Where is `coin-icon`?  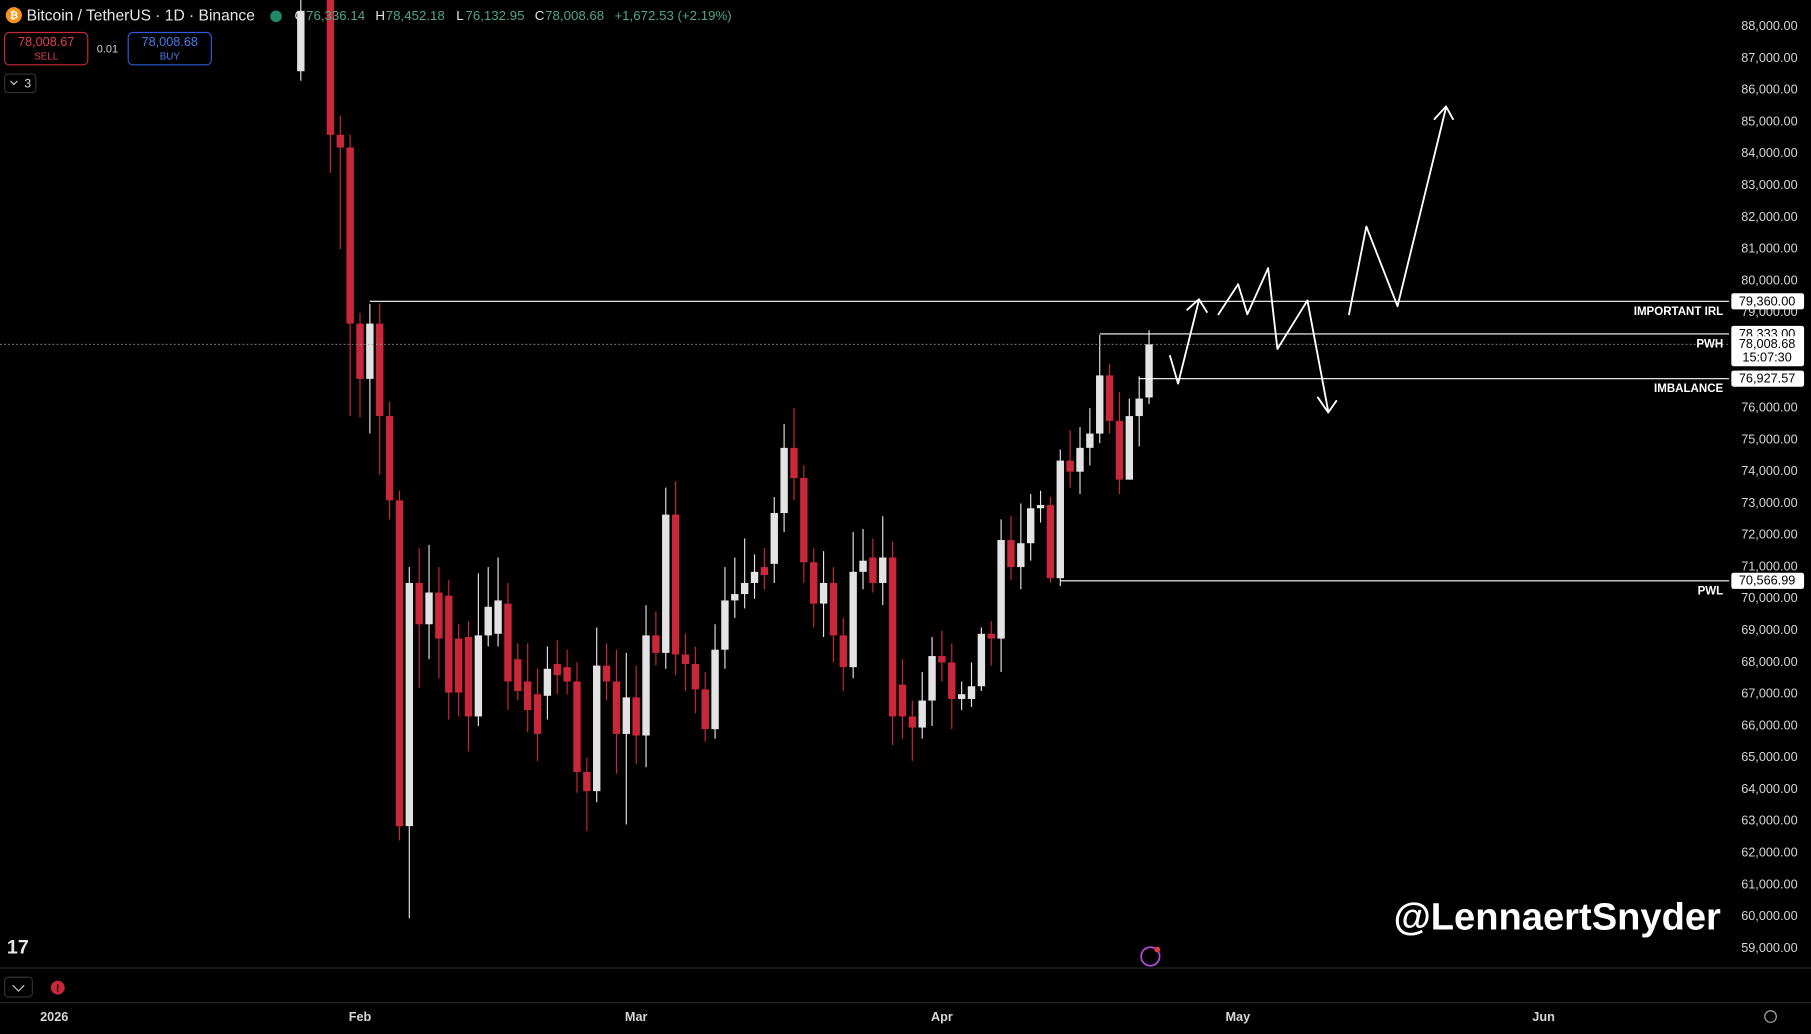 coin-icon is located at coordinates (13, 15).